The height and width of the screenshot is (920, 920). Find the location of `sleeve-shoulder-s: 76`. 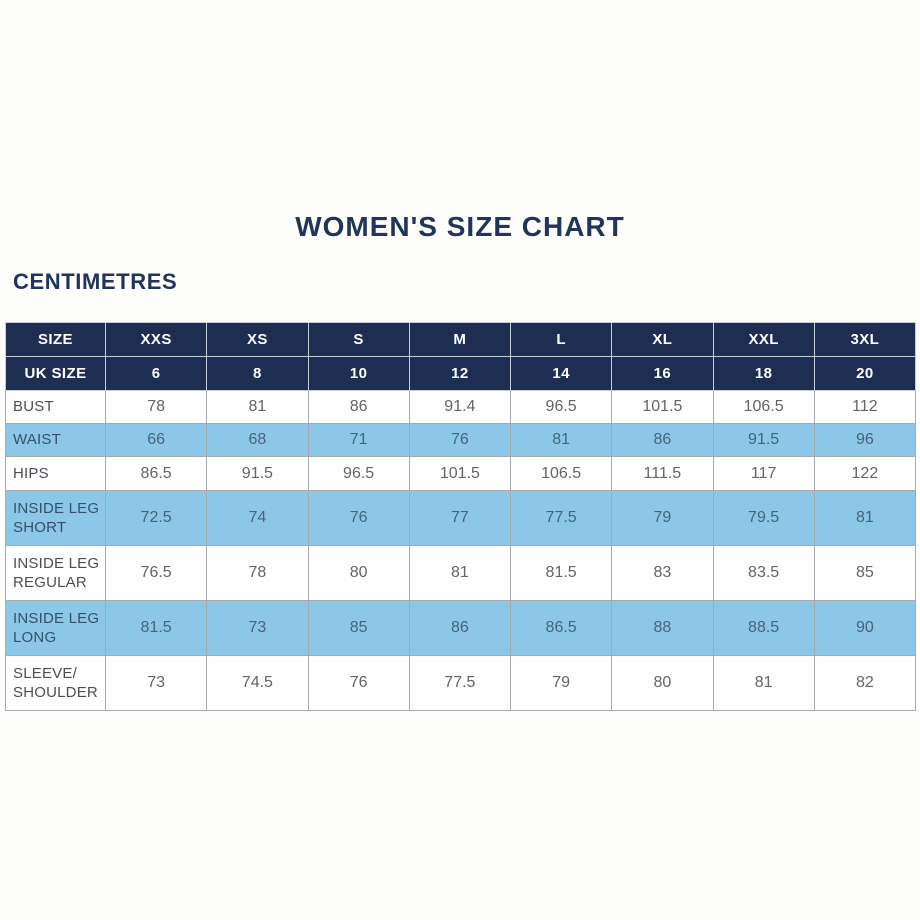

sleeve-shoulder-s: 76 is located at coordinates (358, 683).